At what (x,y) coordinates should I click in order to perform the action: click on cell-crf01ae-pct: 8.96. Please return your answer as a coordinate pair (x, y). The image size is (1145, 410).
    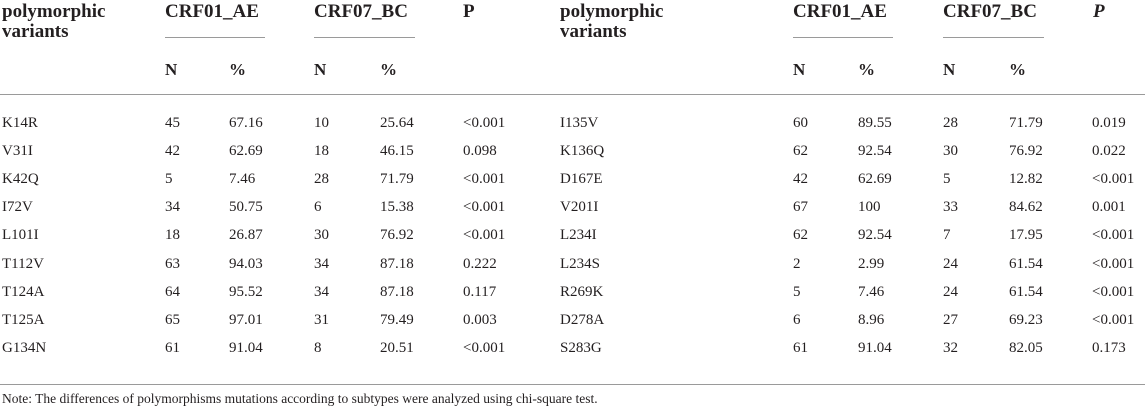
    Looking at the image, I should click on (871, 320).